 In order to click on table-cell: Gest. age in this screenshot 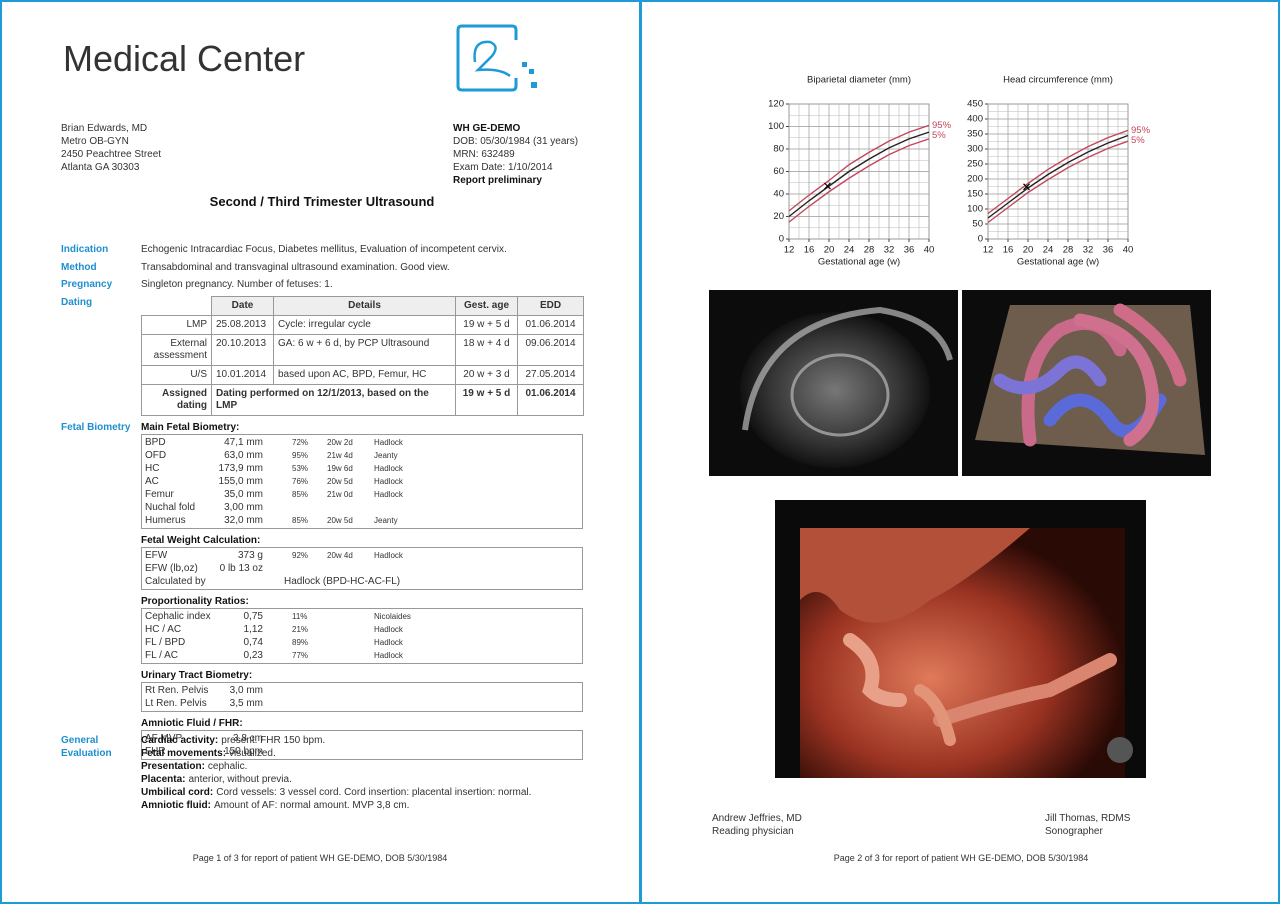, I will do `click(486, 306)`.